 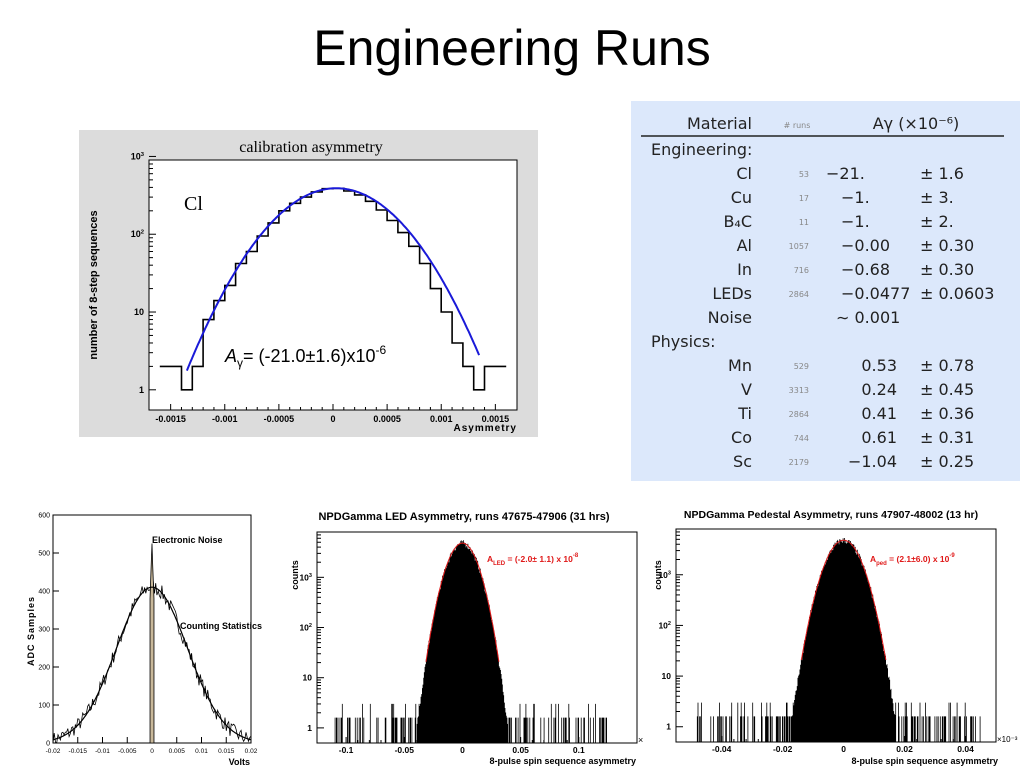 I want to click on cal-formula: Aγ= (-21.0±1.6)x10-6, so click(x=305, y=356).